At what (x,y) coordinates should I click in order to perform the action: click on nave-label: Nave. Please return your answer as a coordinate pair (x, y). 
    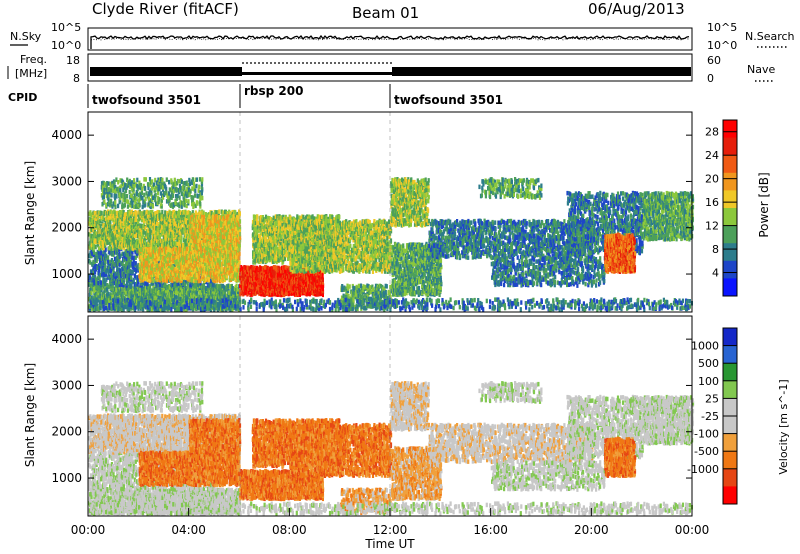
    Looking at the image, I should click on (761, 69).